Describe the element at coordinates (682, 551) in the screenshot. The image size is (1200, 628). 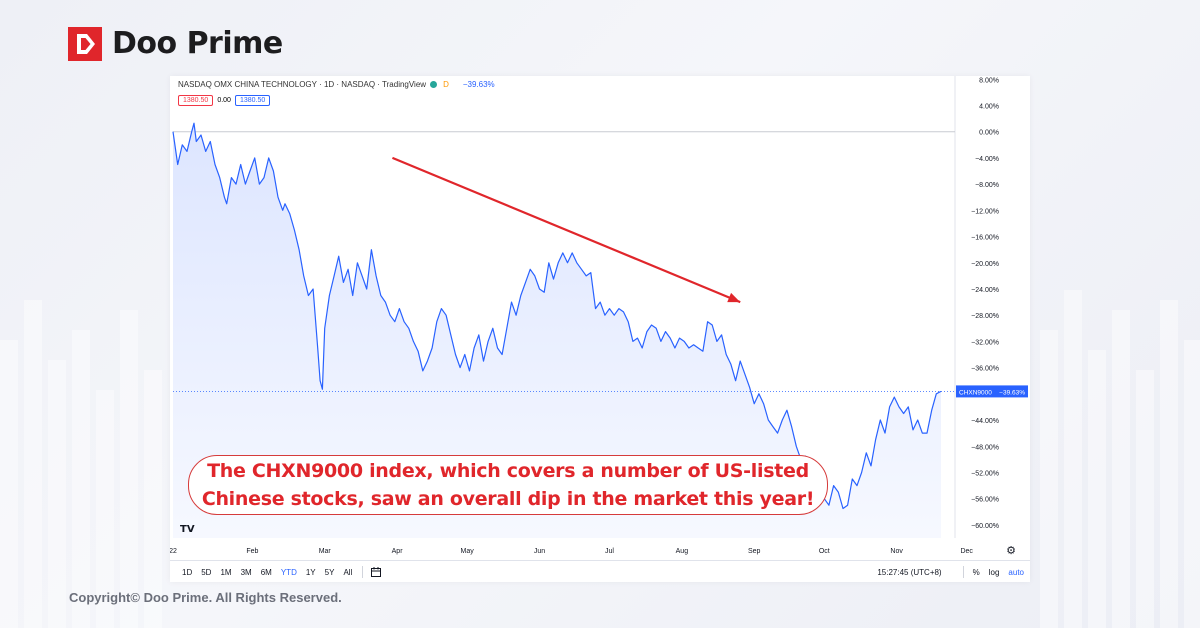
I see `x-tick-label: Aug` at that location.